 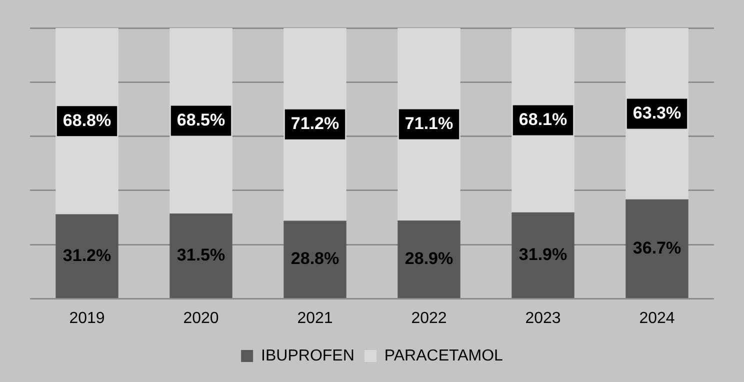 I want to click on x-tick-label: 2023, so click(x=543, y=318).